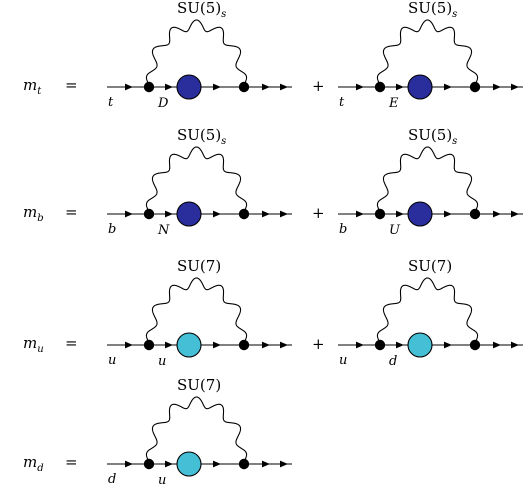 This screenshot has height=487, width=523. What do you see at coordinates (199, 182) in the screenshot?
I see `self-energy-diagram: SU(5)s b N` at bounding box center [199, 182].